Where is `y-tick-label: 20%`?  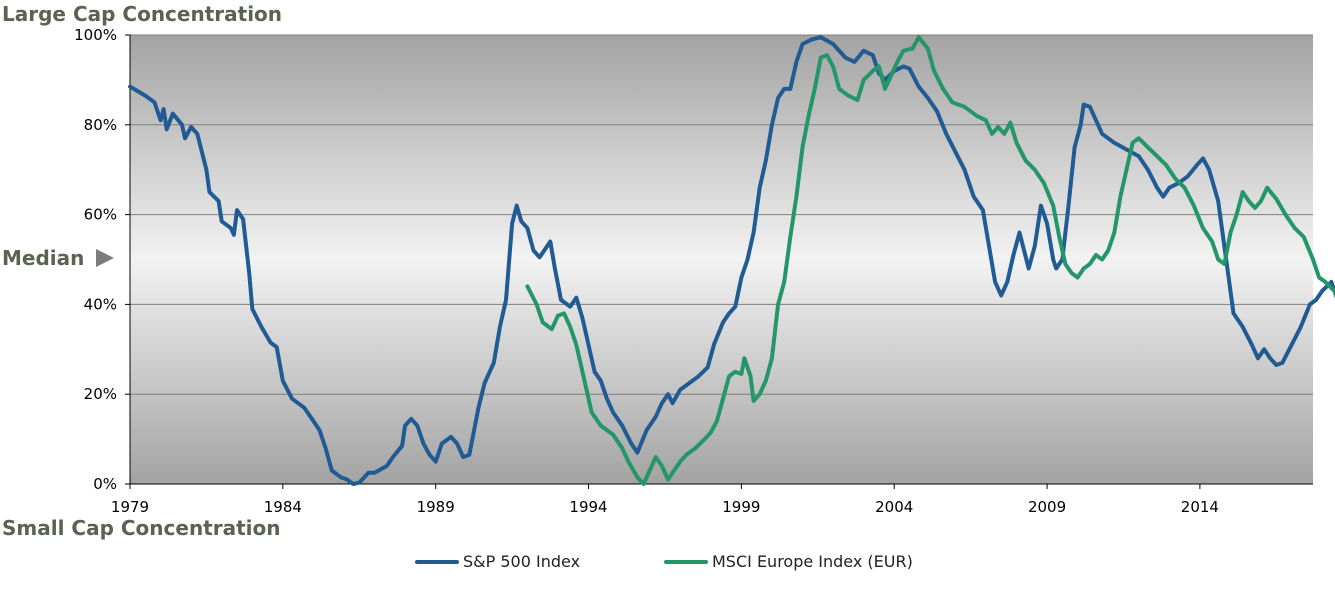
y-tick-label: 20% is located at coordinates (100, 394).